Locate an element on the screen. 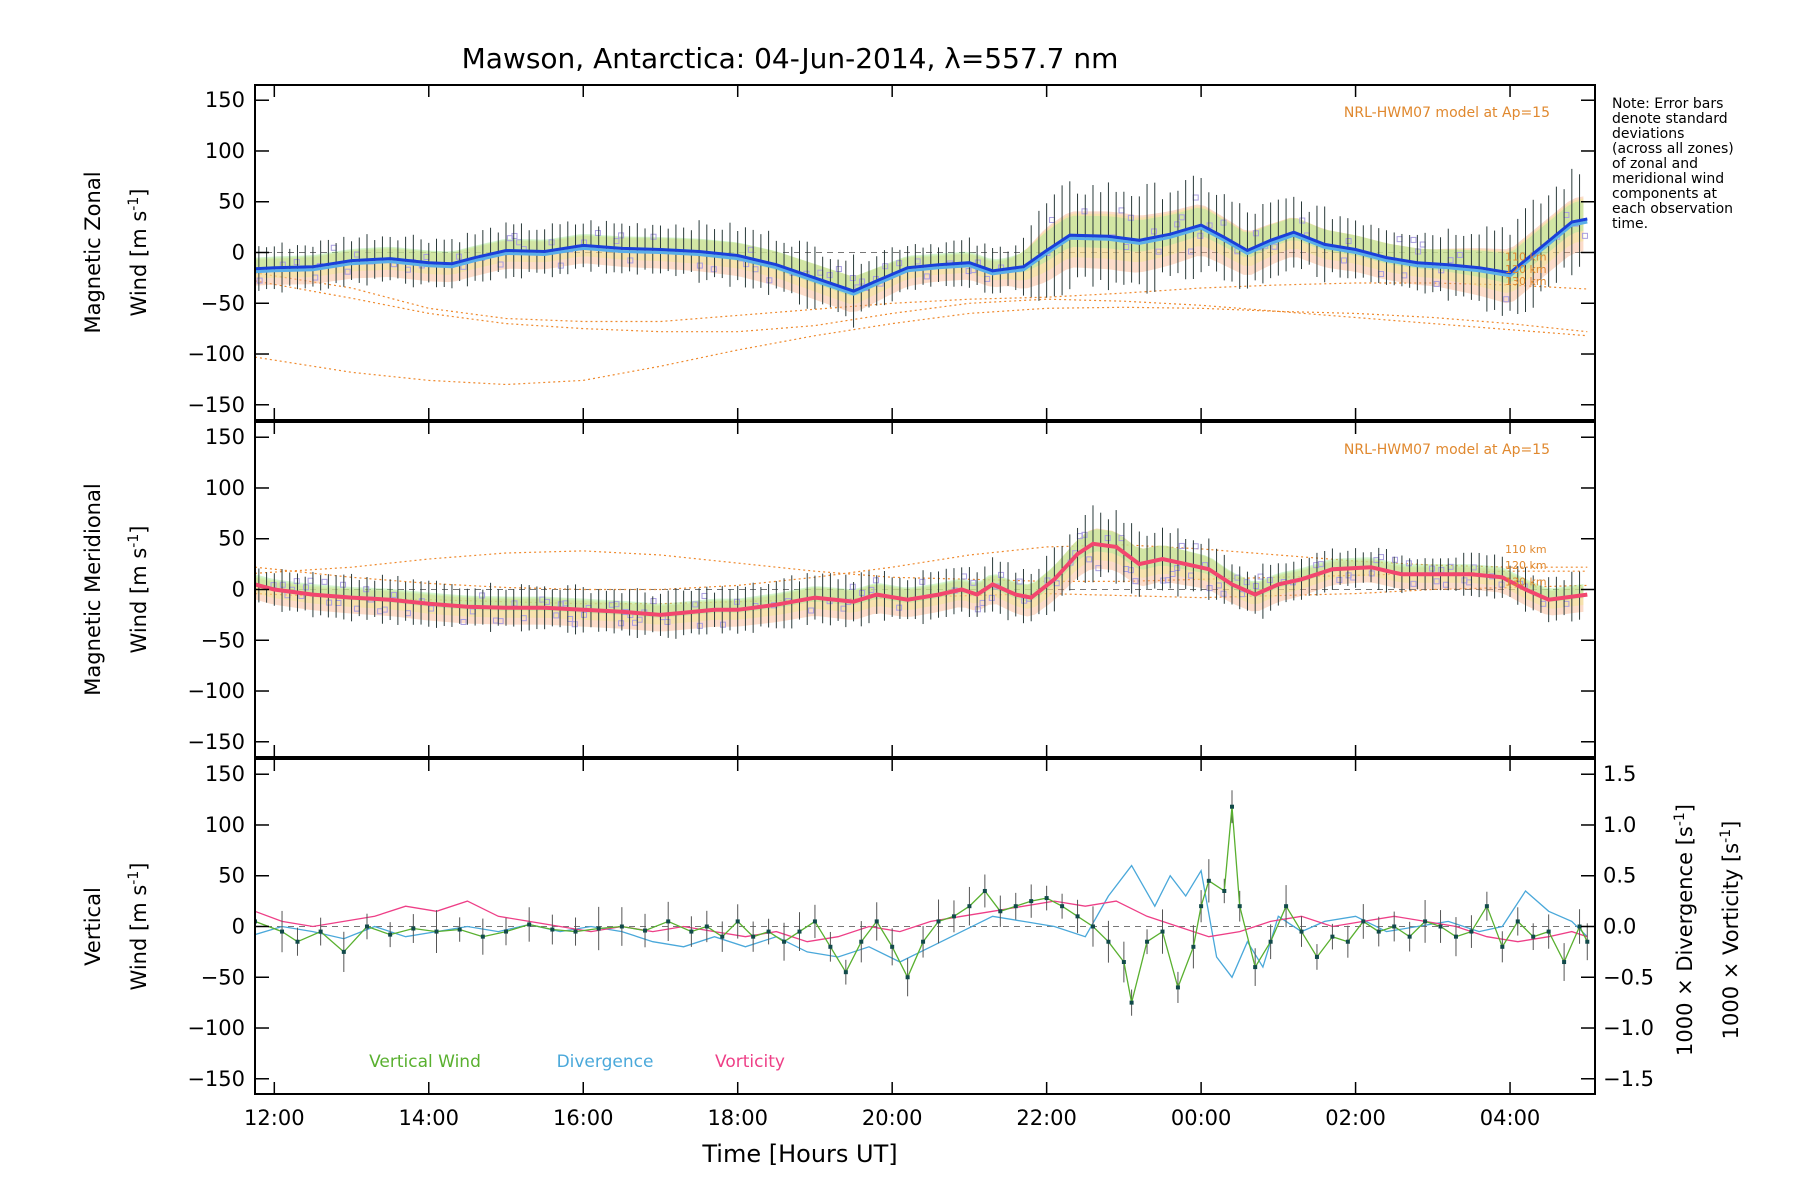  y-tick-label: 0 is located at coordinates (238, 927).